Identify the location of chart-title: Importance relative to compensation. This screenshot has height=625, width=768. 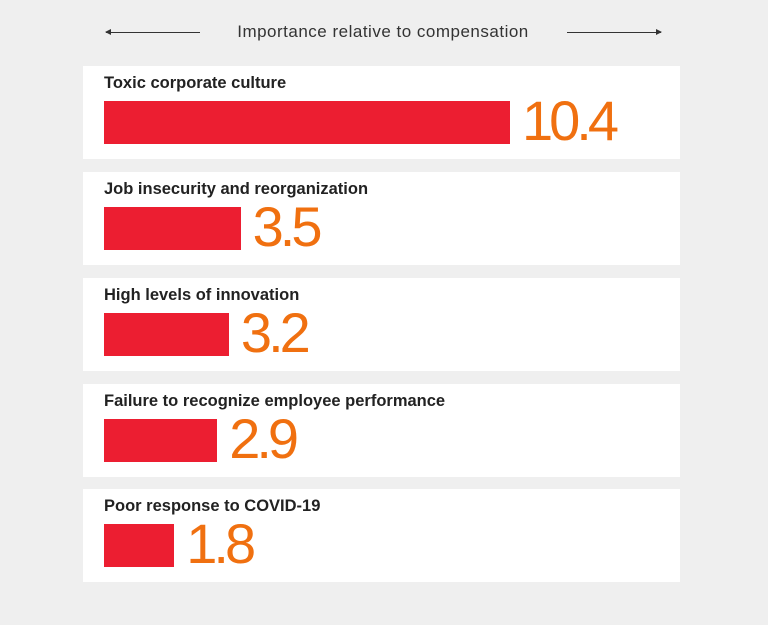
(383, 31).